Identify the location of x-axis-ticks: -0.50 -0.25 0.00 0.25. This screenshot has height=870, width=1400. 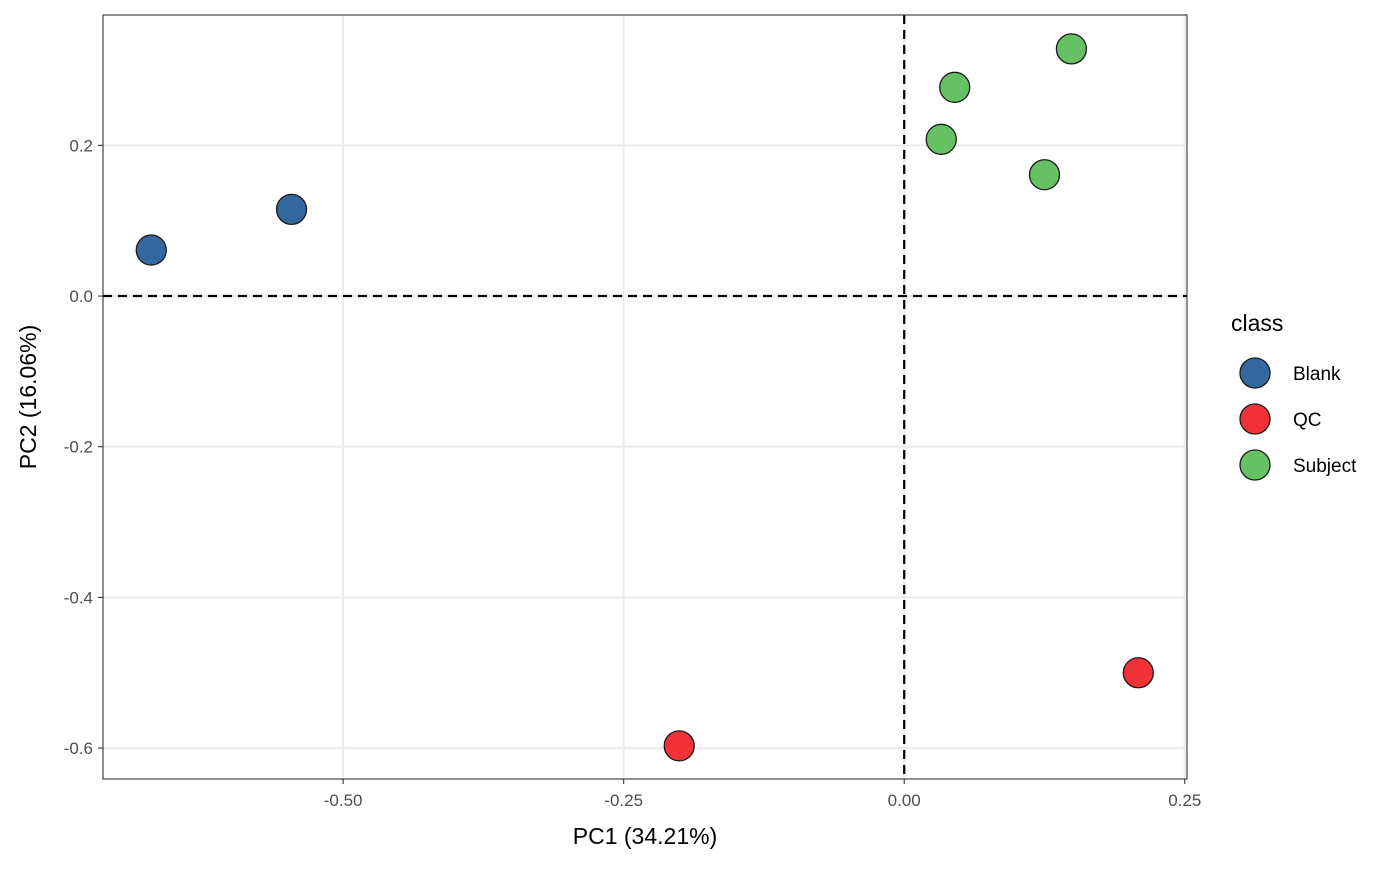
(762, 794).